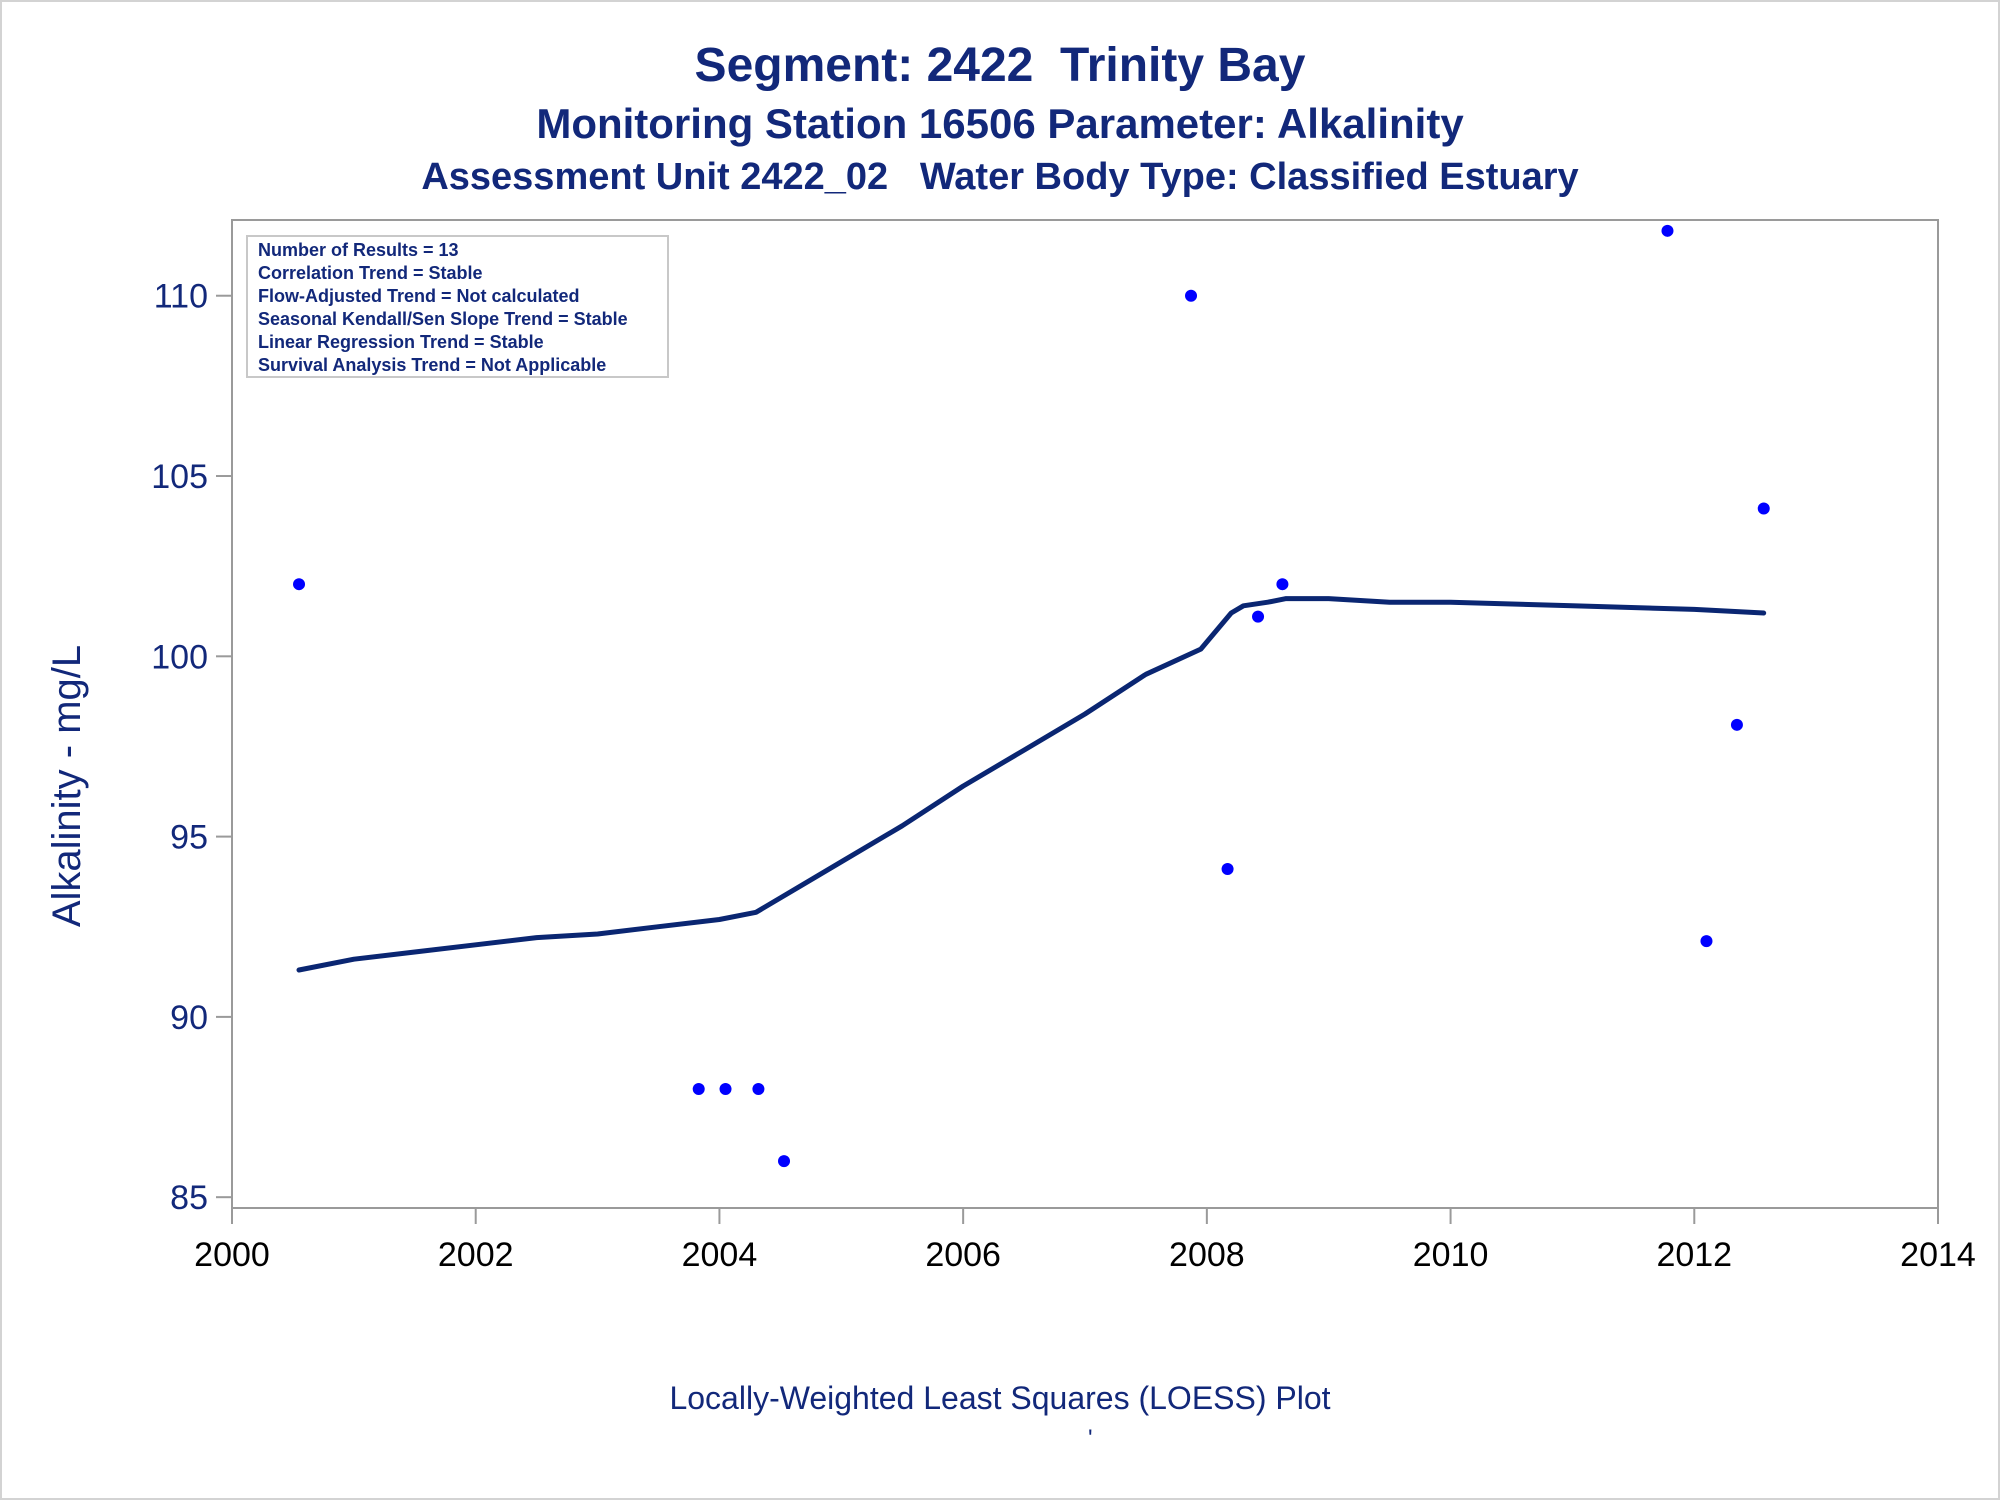  I want to click on x-tick-label: 2014, so click(1938, 1255).